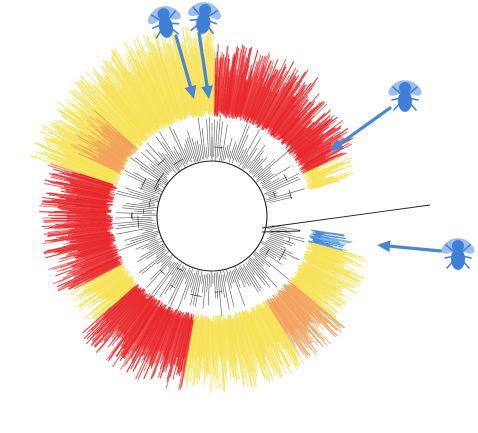 Image resolution: width=478 pixels, height=433 pixels. Describe the element at coordinates (104, 141) in the screenshot. I see `clade-orange-upper-left` at that location.